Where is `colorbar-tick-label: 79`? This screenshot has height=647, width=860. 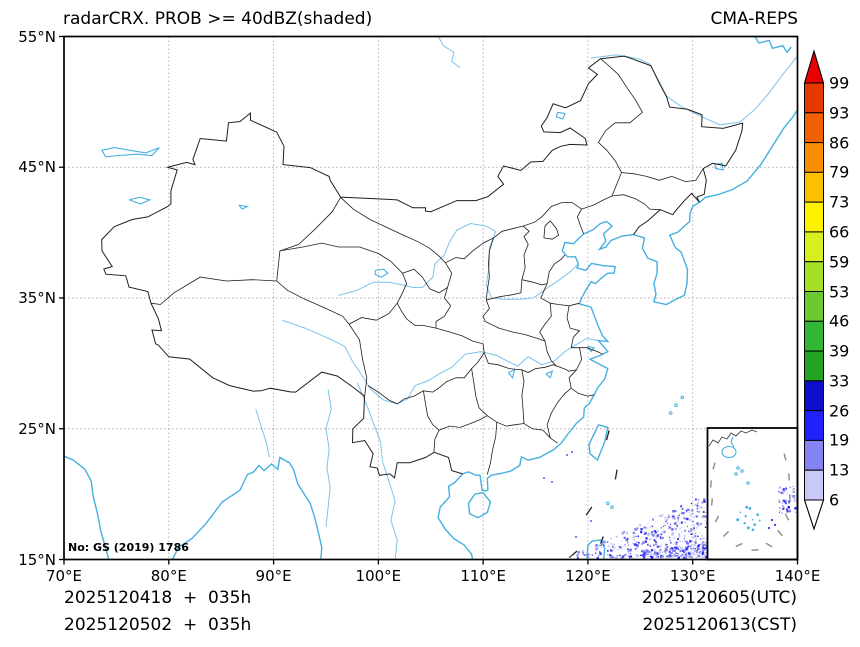
colorbar-tick-label: 79 is located at coordinates (839, 172).